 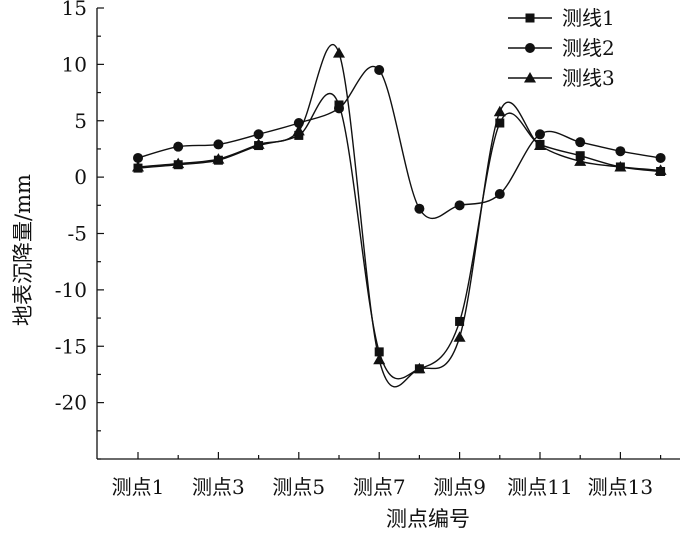 I want to click on y-axis-label: 地表沉降量/mm, so click(x=23, y=250).